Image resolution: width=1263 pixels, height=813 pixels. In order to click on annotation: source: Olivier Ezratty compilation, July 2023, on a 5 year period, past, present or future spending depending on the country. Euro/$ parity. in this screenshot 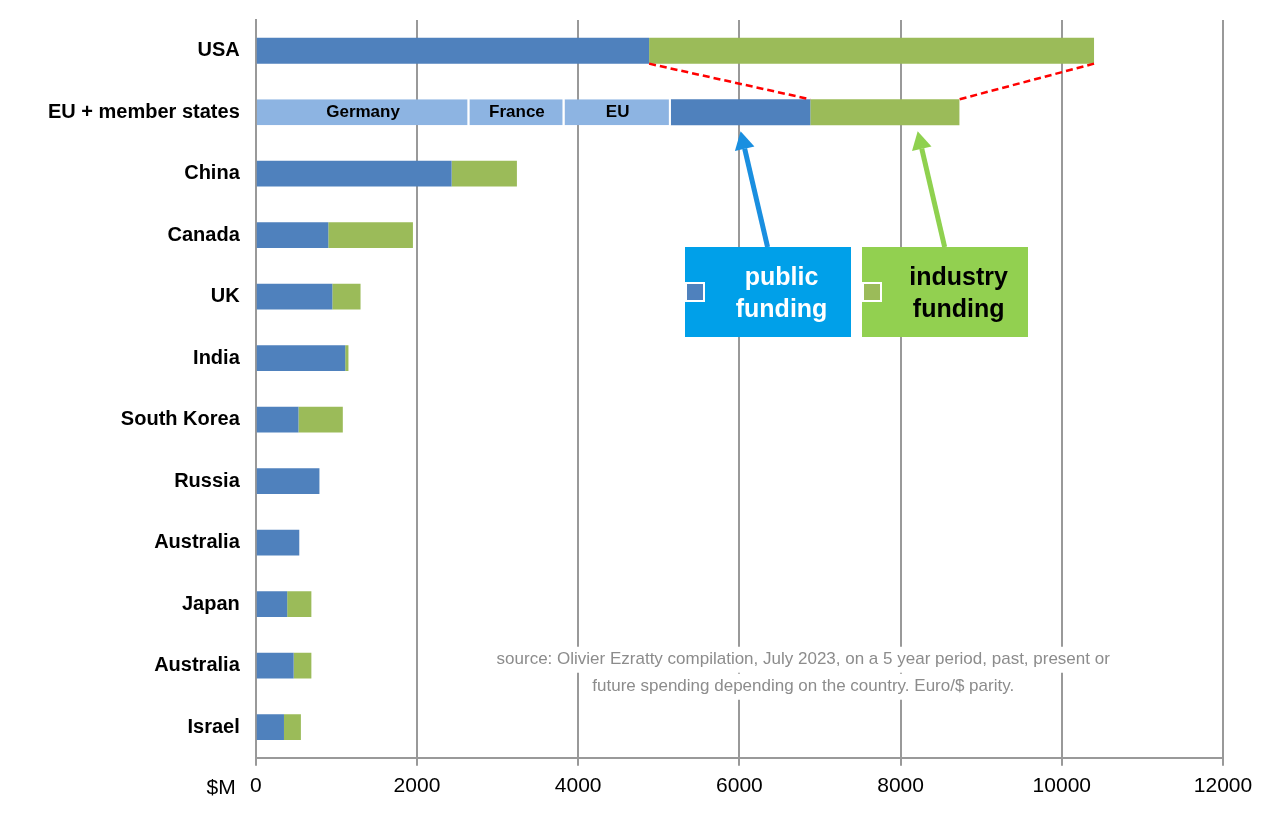, I will do `click(803, 672)`.